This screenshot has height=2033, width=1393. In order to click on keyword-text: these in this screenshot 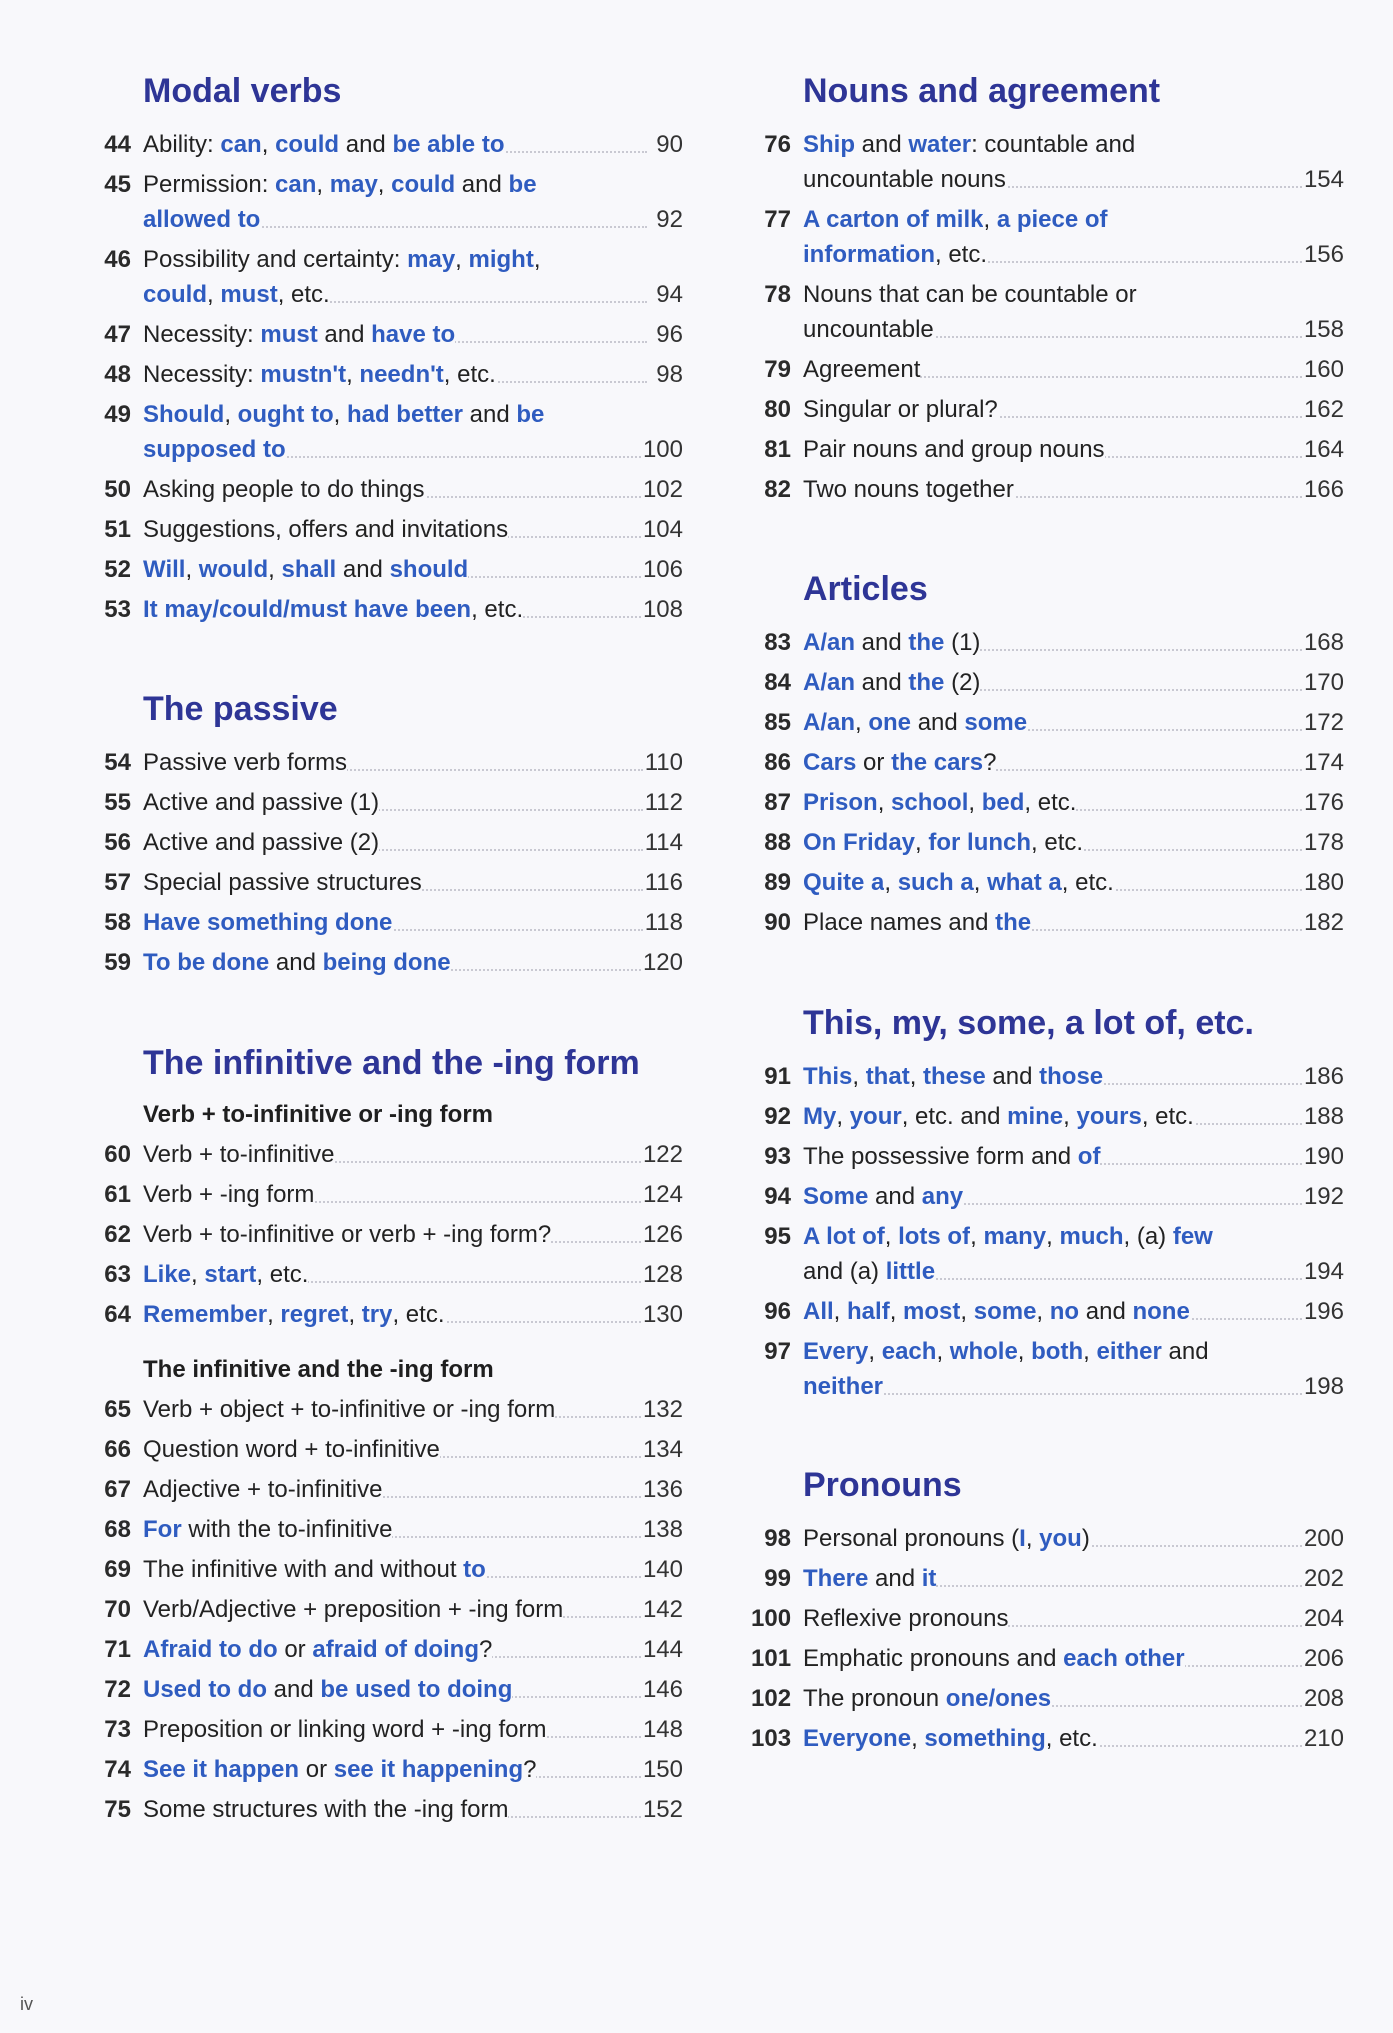, I will do `click(954, 1076)`.